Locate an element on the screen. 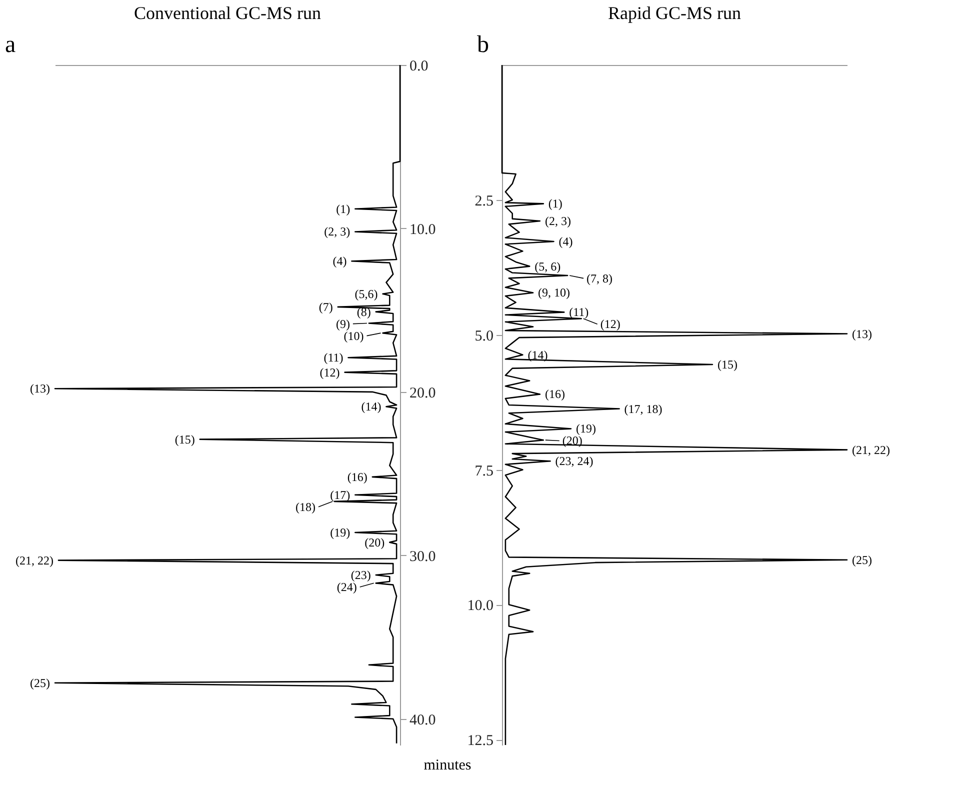 The width and height of the screenshot is (975, 805). annotation: (7) is located at coordinates (325, 307).